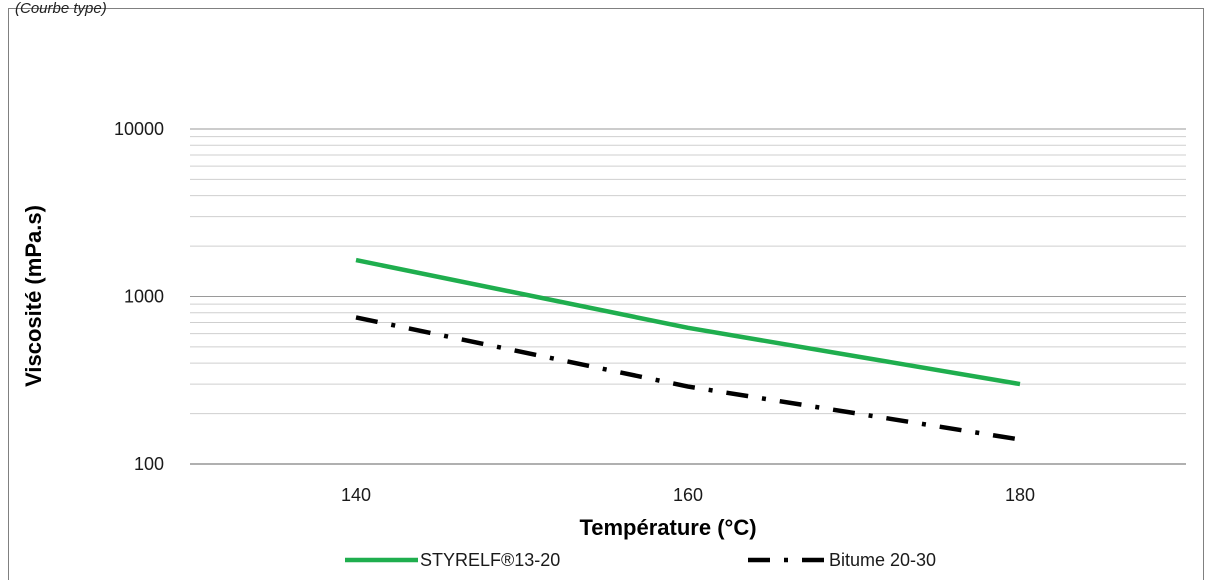 The image size is (1206, 582). Describe the element at coordinates (490, 560) in the screenshot. I see `legend-label-1: STYRELF®13-20` at that location.